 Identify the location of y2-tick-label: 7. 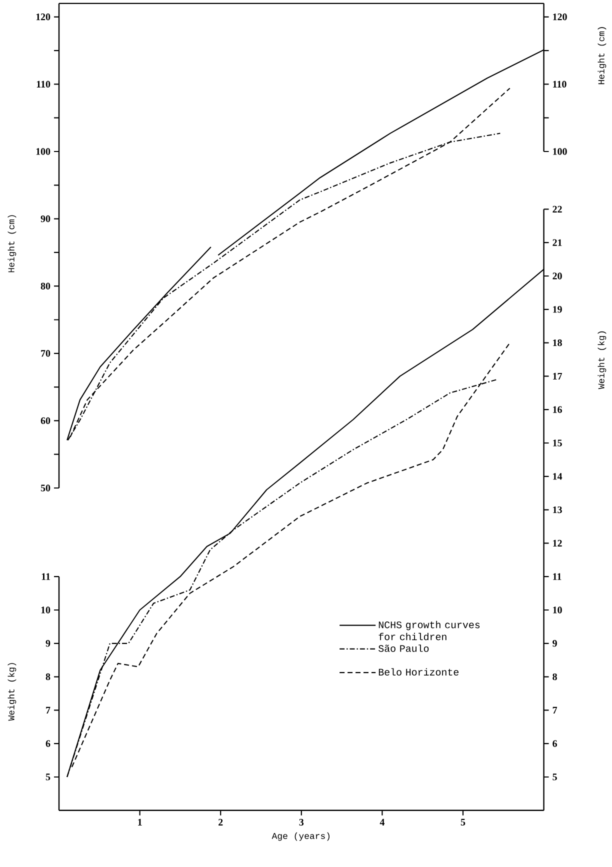
(555, 710).